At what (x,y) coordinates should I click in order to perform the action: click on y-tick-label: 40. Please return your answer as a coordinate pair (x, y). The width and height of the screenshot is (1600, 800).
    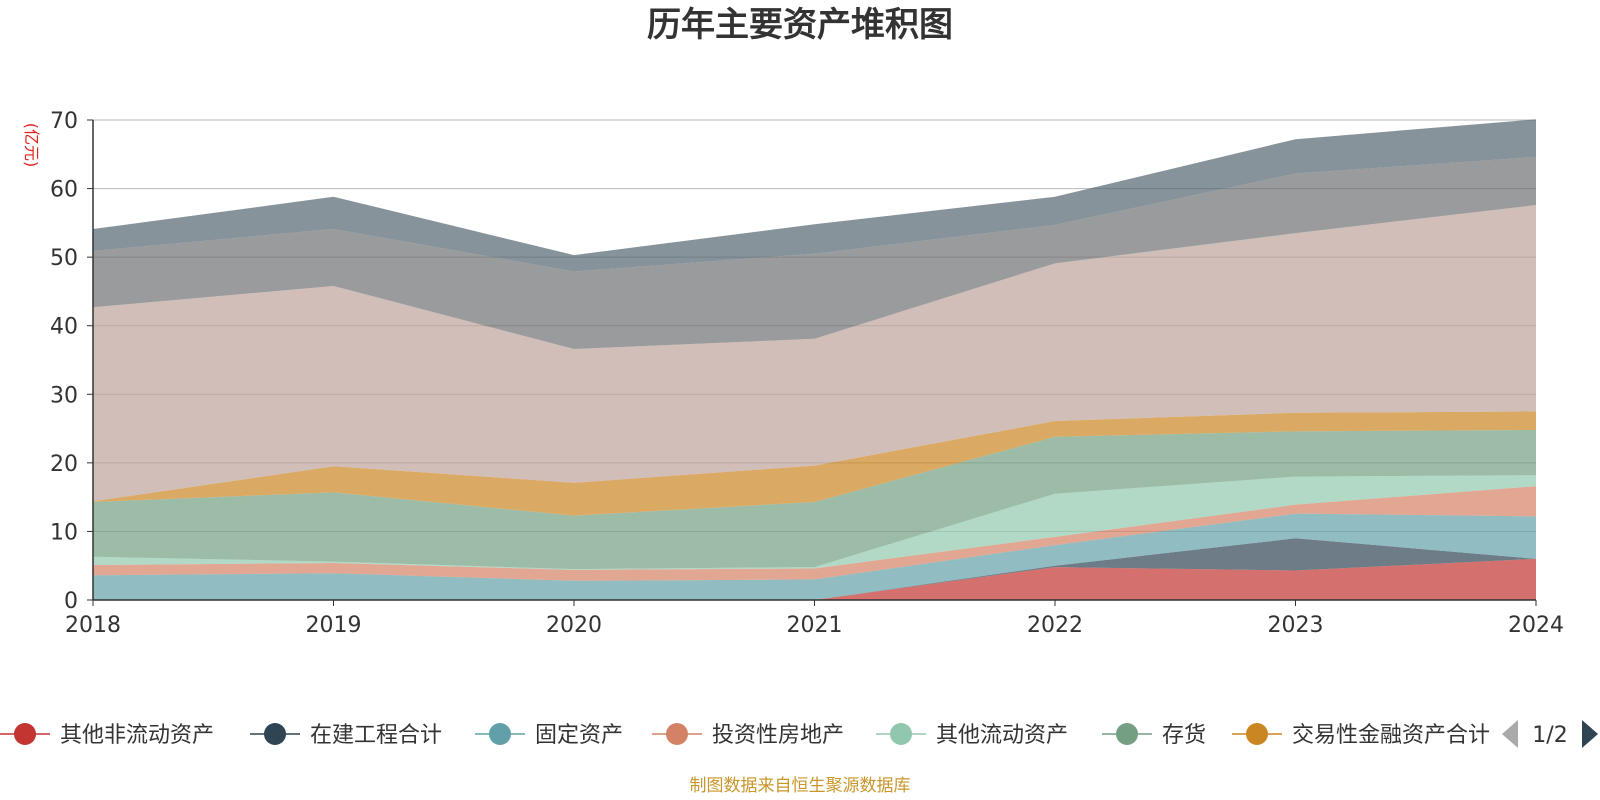
    Looking at the image, I should click on (64, 327).